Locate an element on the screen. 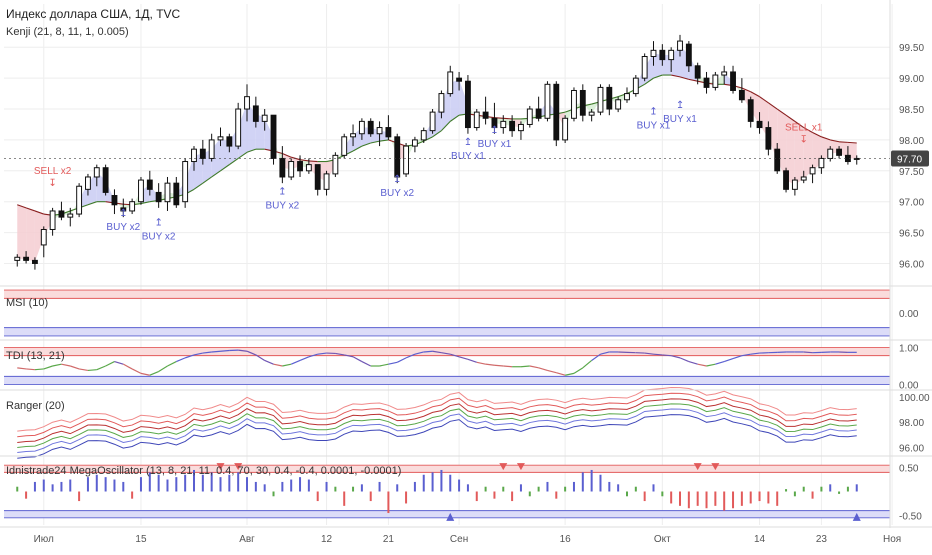  y-tick-label: 100.00 is located at coordinates (914, 398).